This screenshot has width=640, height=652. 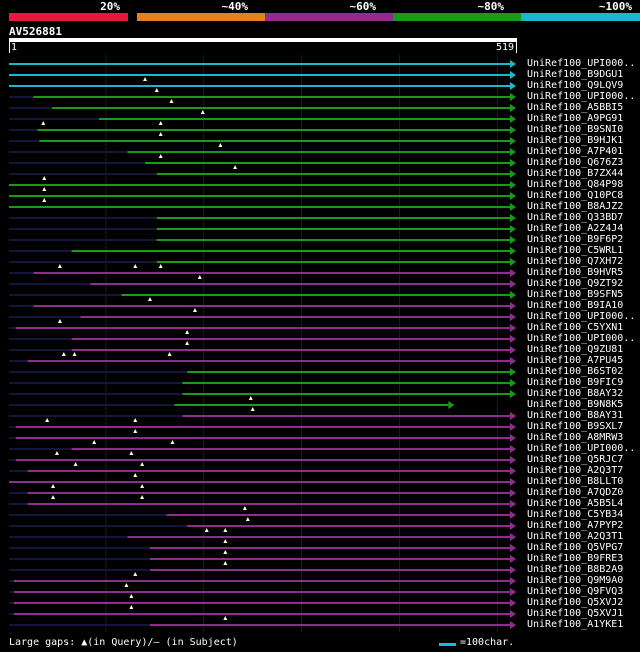 I want to click on hit-label: UniRef100_C5YB34, so click(x=575, y=514).